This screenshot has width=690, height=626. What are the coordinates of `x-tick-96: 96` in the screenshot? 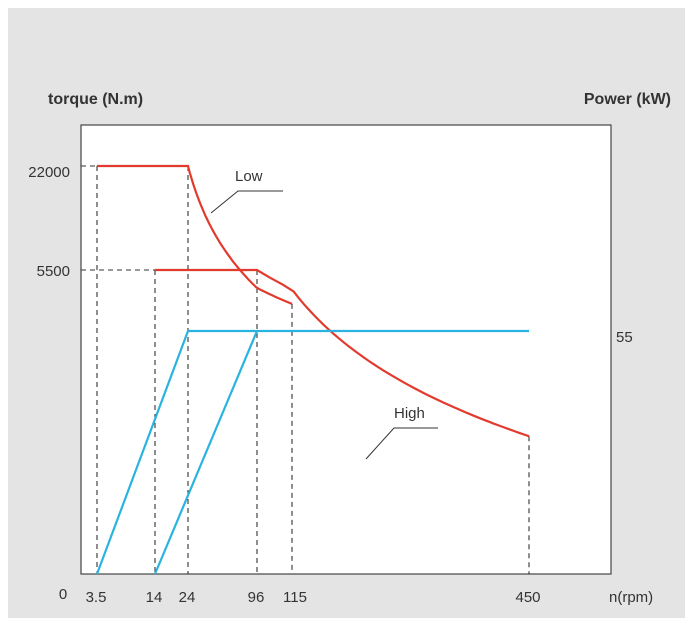 It's located at (256, 597).